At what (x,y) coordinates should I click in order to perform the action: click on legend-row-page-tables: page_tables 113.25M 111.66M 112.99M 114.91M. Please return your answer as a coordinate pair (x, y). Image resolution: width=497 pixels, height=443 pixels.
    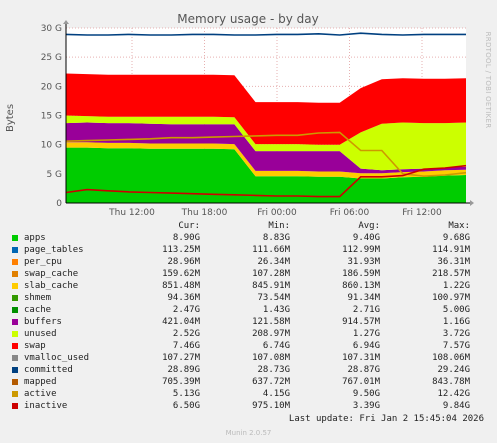
    Looking at the image, I should click on (249, 250).